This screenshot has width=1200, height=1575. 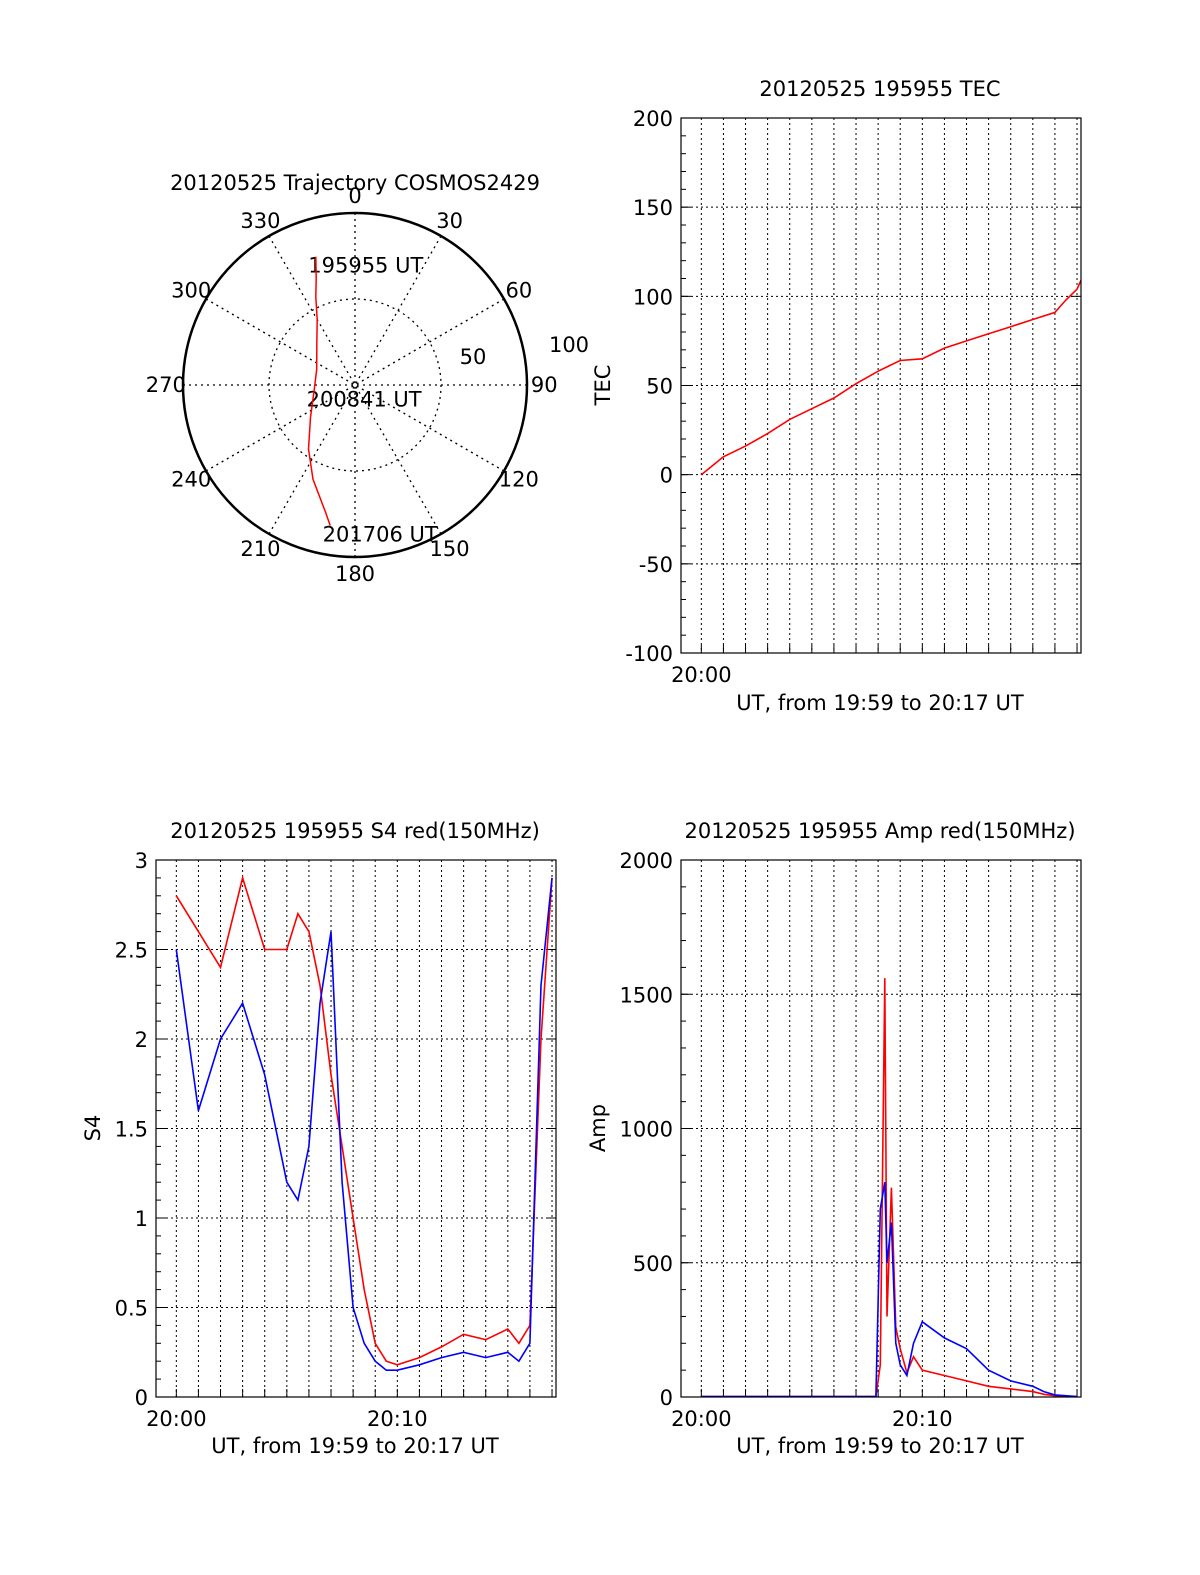 I want to click on amp-xlabel: UT, from 19:59 to 20:17 UT, so click(x=880, y=1446).